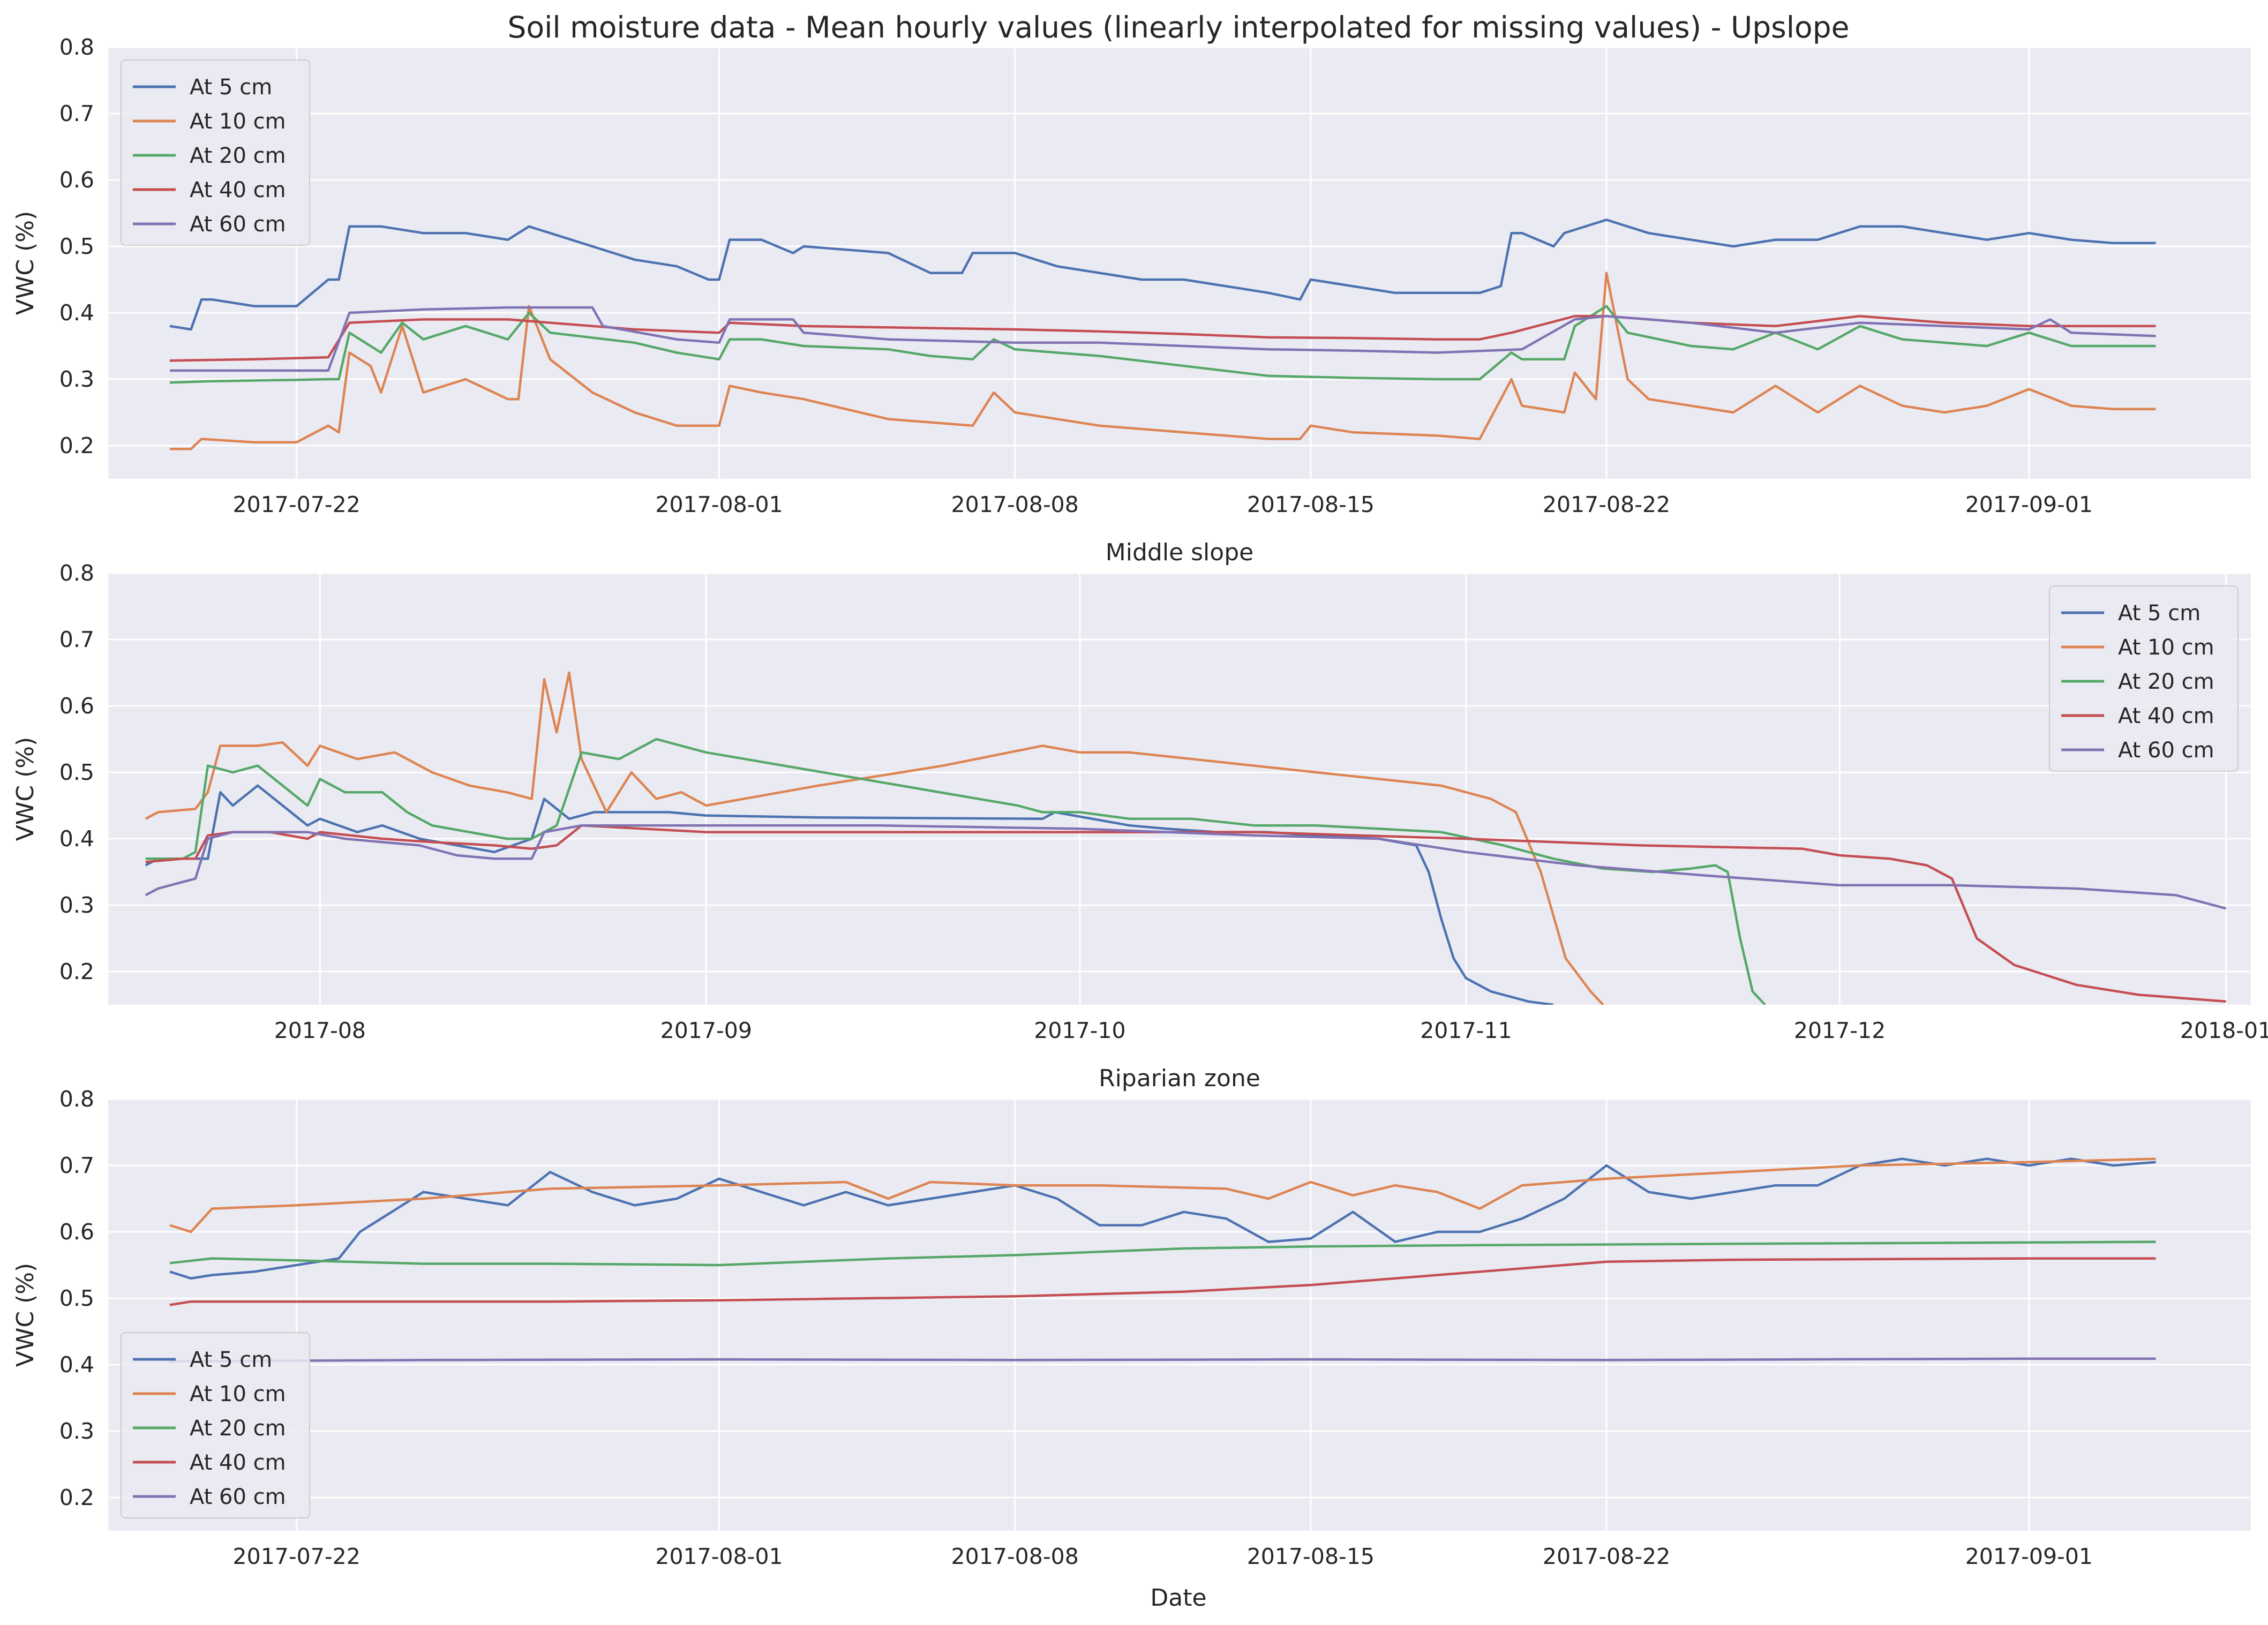 The height and width of the screenshot is (1625, 2268). I want to click on x-tick-label: 2018-01, so click(2224, 1030).